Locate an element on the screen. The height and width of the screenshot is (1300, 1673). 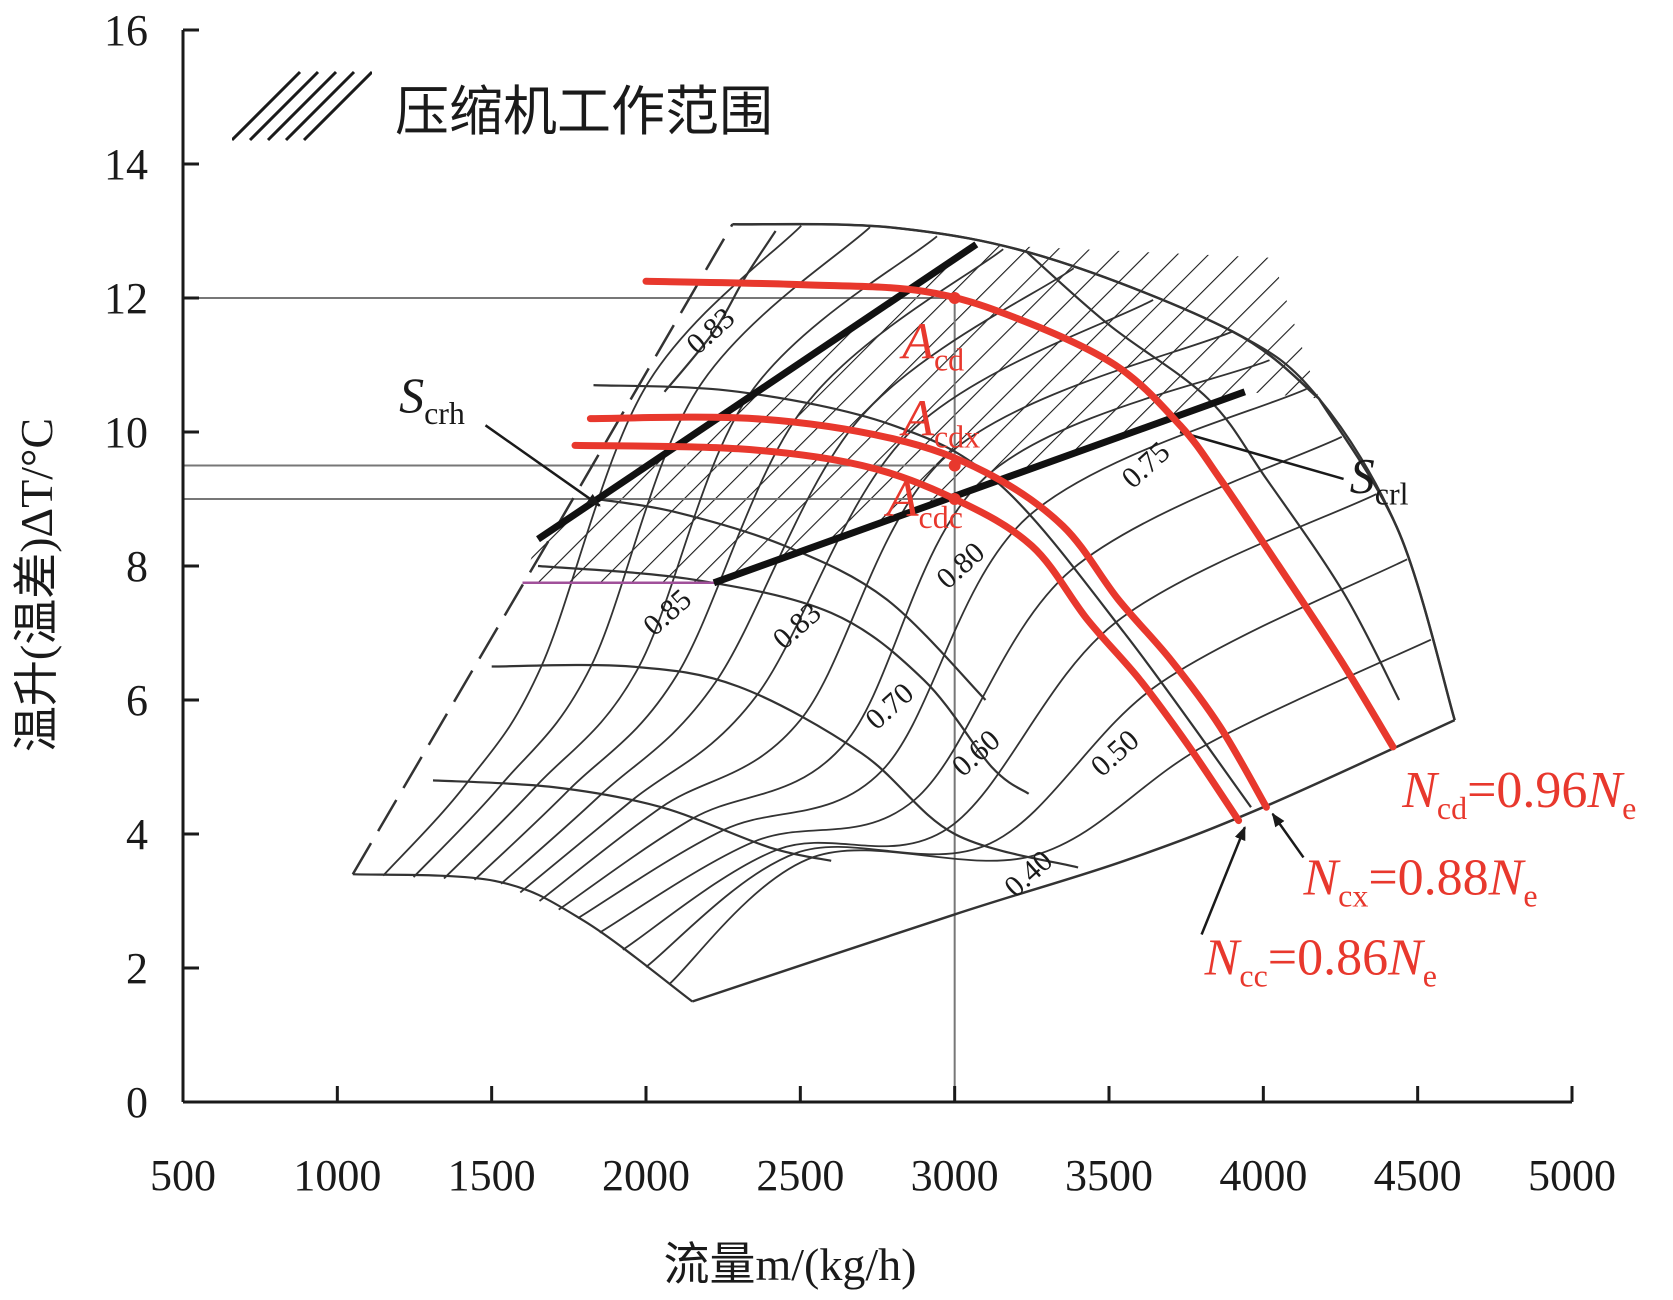
efficiency-label-1: 0.85 is located at coordinates (667, 613).